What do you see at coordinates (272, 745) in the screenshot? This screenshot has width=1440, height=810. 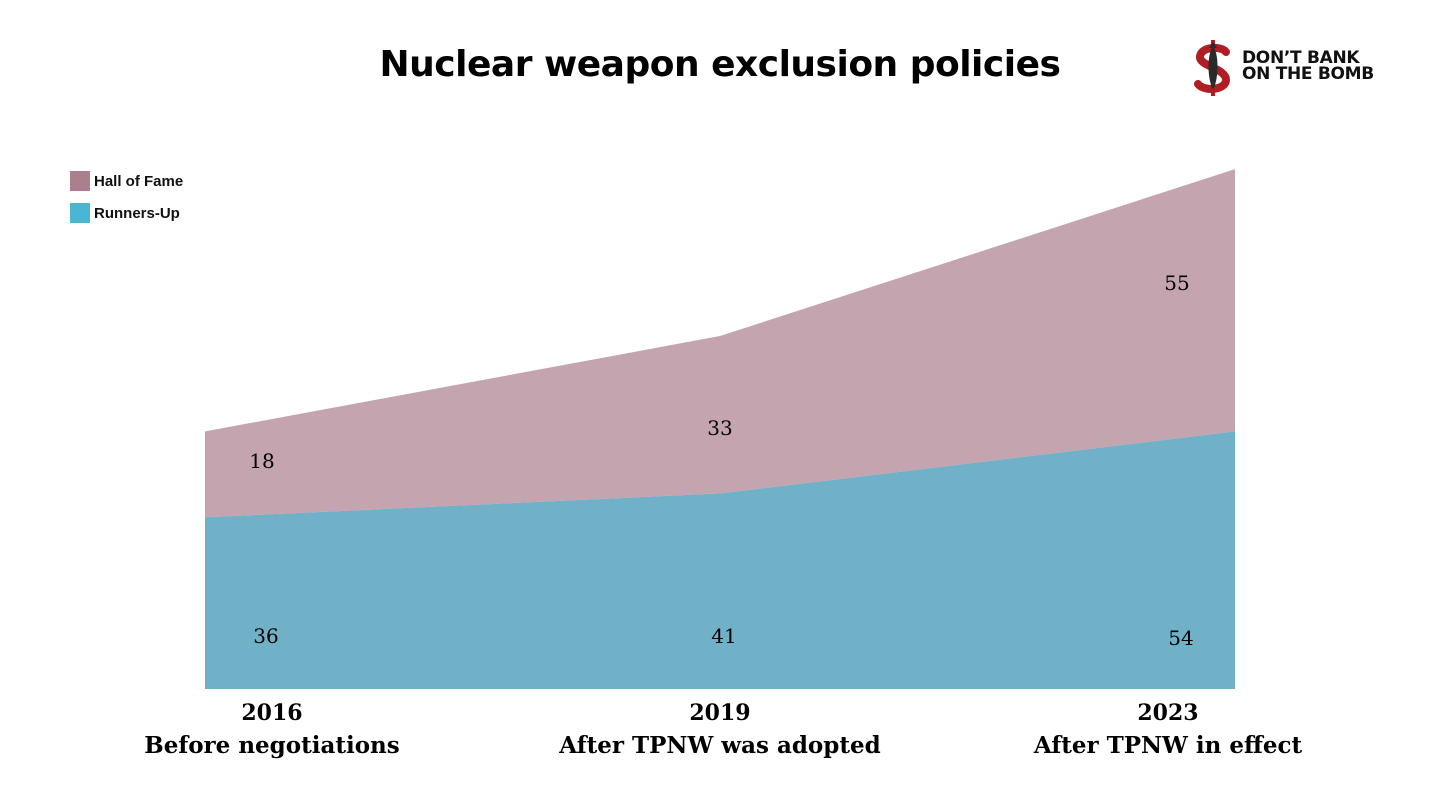 I see `x-tick-sublabel: Before negotiations` at bounding box center [272, 745].